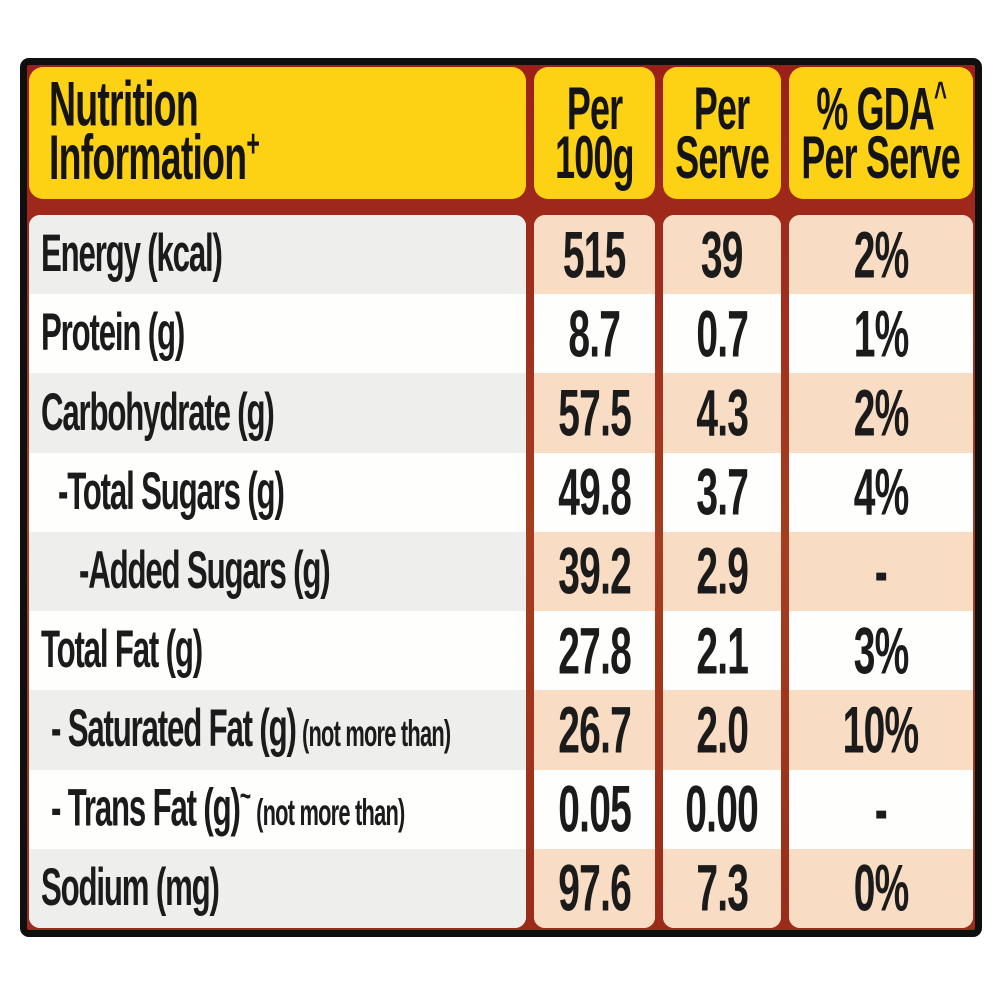  I want to click on label-text: -Total Sugars (g), so click(171, 491).